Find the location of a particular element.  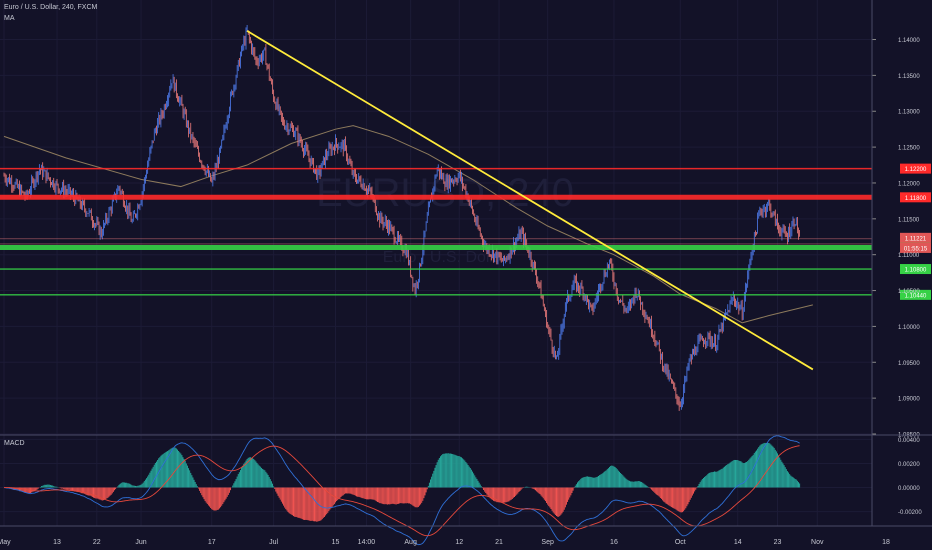

x-tick-label: 17 is located at coordinates (212, 542).